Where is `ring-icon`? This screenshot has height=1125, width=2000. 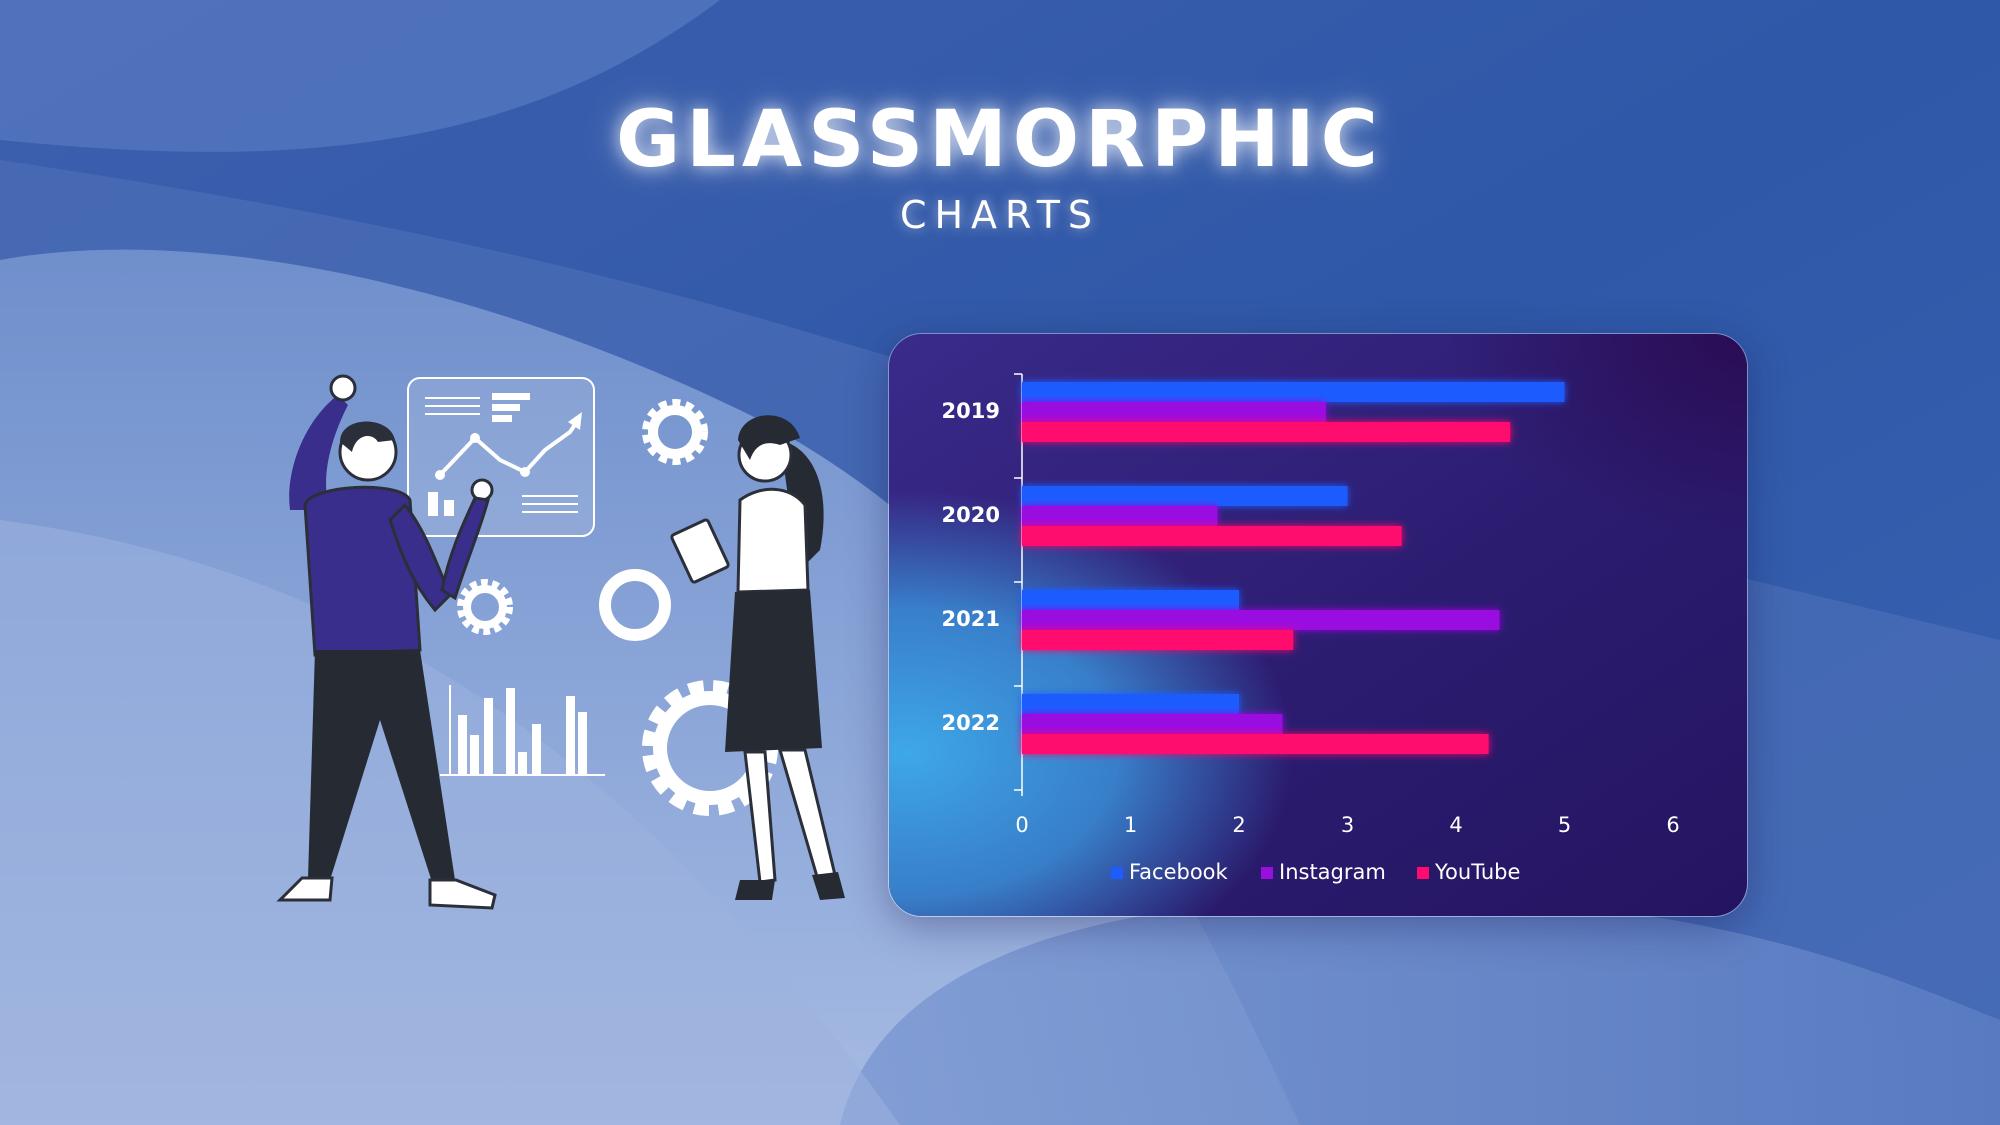
ring-icon is located at coordinates (635, 605).